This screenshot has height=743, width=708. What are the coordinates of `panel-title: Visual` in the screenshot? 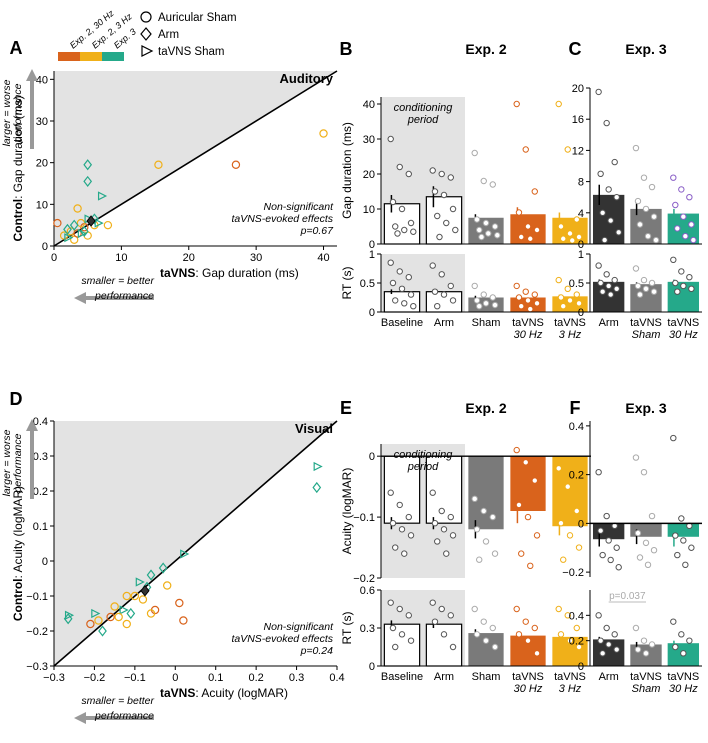 It's located at (314, 428).